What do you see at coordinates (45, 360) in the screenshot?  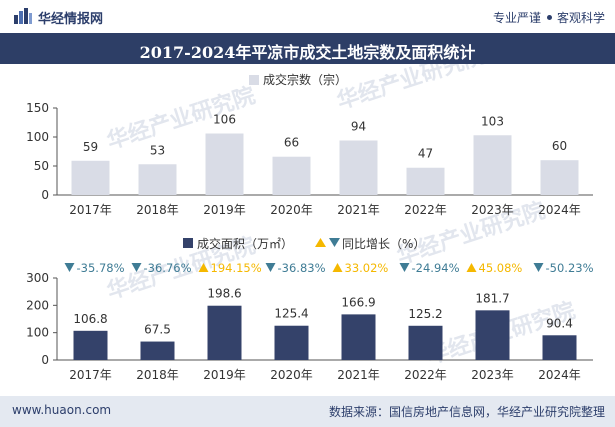 I see `y-tick-label-2: 0` at bounding box center [45, 360].